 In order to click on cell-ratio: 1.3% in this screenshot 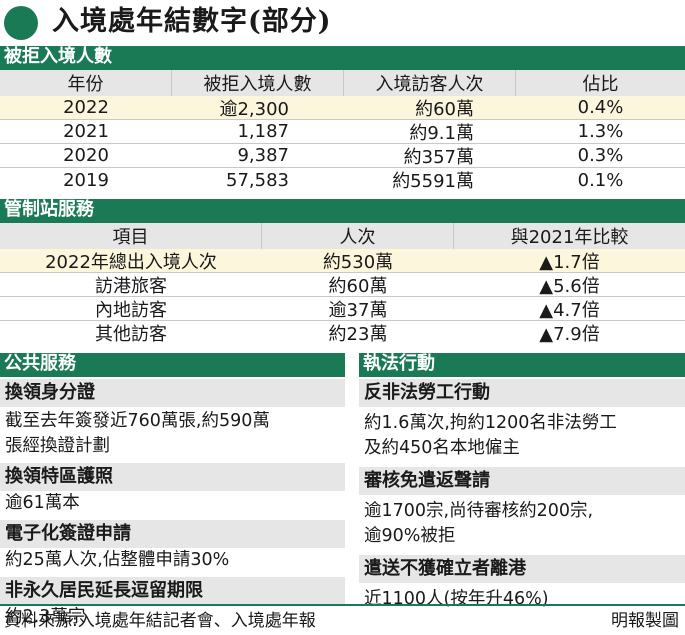, I will do `click(600, 131)`.